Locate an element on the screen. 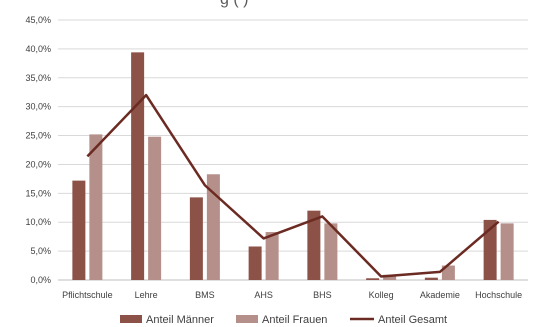 Image resolution: width=533 pixels, height=327 pixels. y-tick-label: 40,0% is located at coordinates (38, 49).